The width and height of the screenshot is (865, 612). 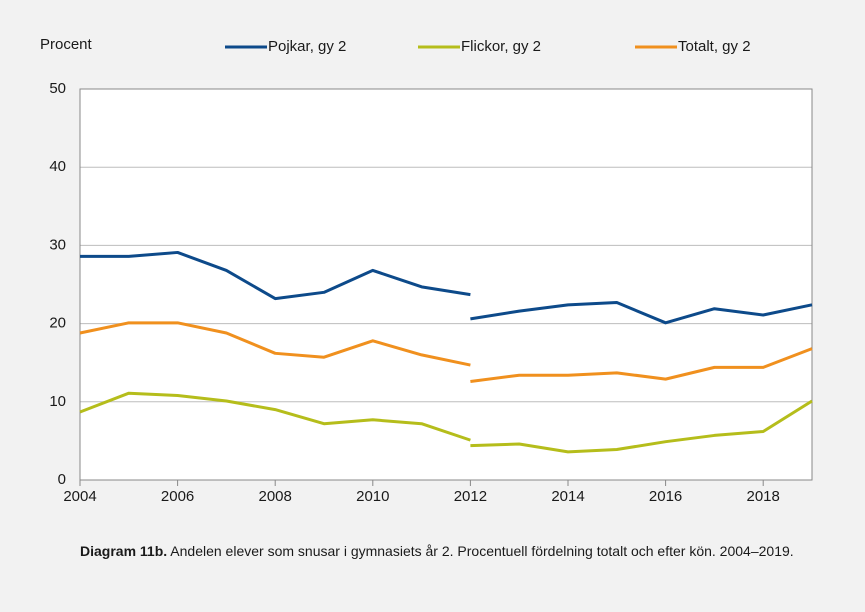 I want to click on y-tick-label: 10, so click(x=57, y=401).